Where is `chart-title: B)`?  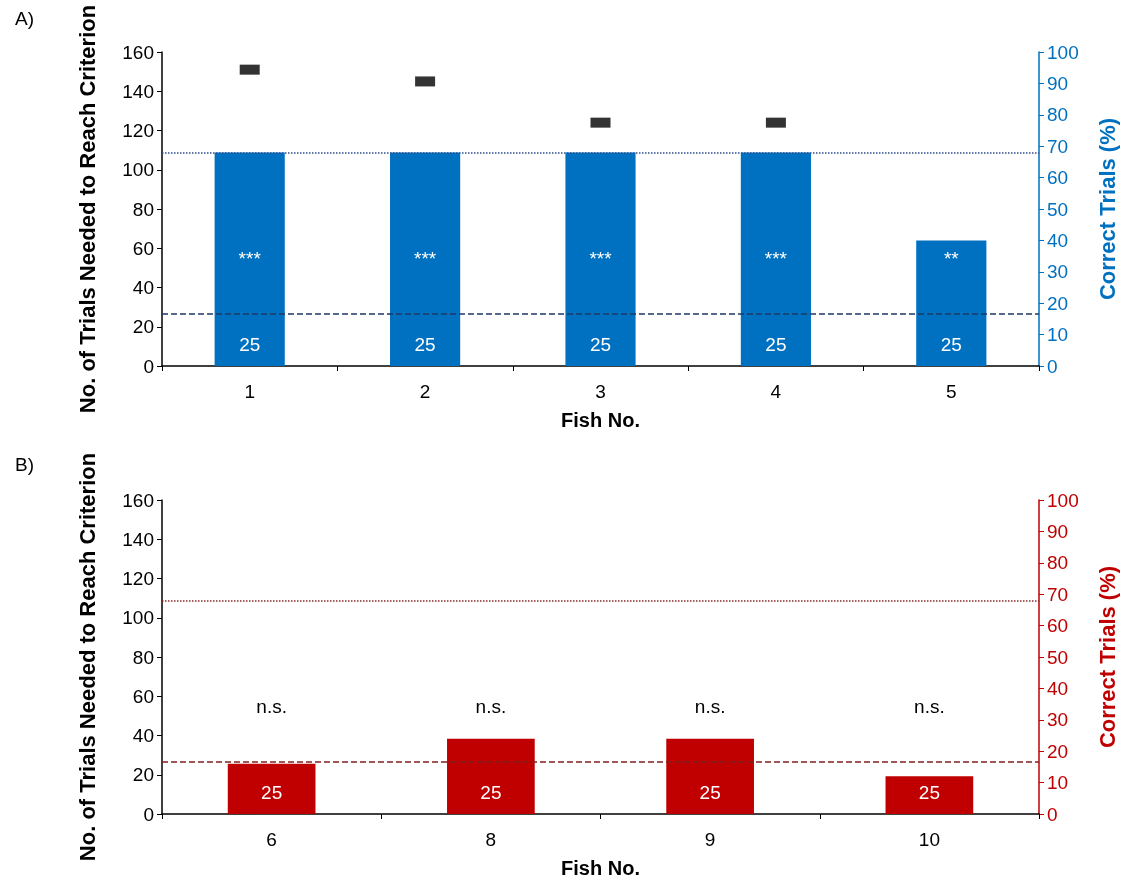 chart-title: B) is located at coordinates (24, 464).